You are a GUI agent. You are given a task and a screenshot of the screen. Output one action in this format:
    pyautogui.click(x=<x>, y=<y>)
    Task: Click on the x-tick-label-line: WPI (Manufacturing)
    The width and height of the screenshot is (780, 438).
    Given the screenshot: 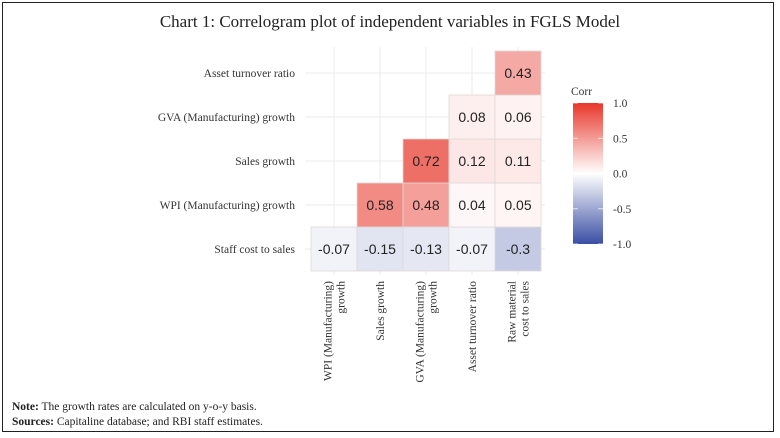 What is the action you would take?
    pyautogui.click(x=329, y=331)
    